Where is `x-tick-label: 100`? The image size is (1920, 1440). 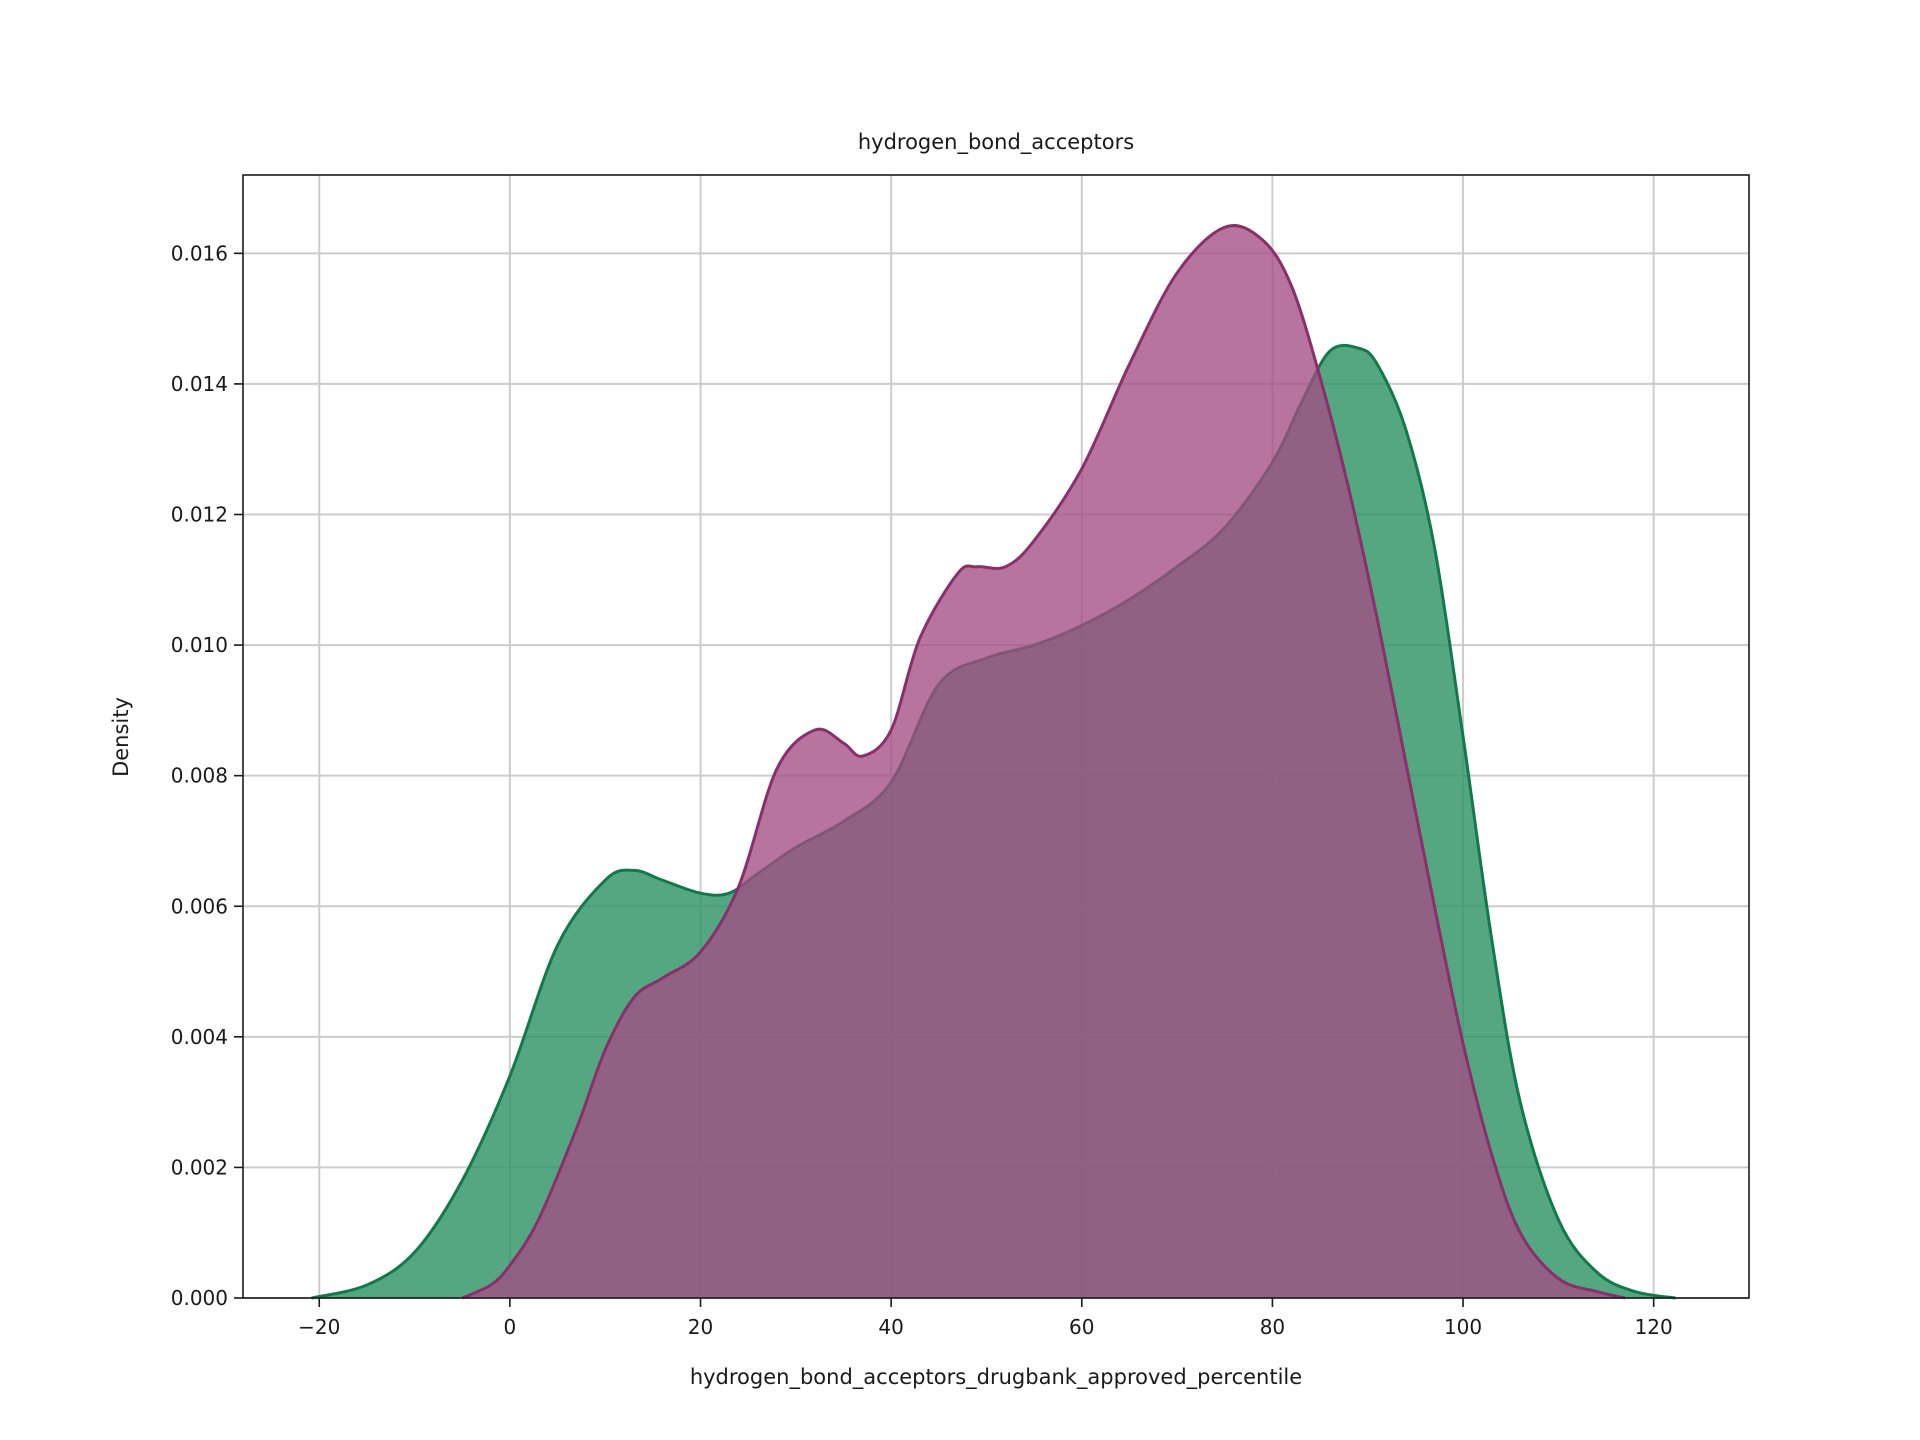 x-tick-label: 100 is located at coordinates (1463, 1327).